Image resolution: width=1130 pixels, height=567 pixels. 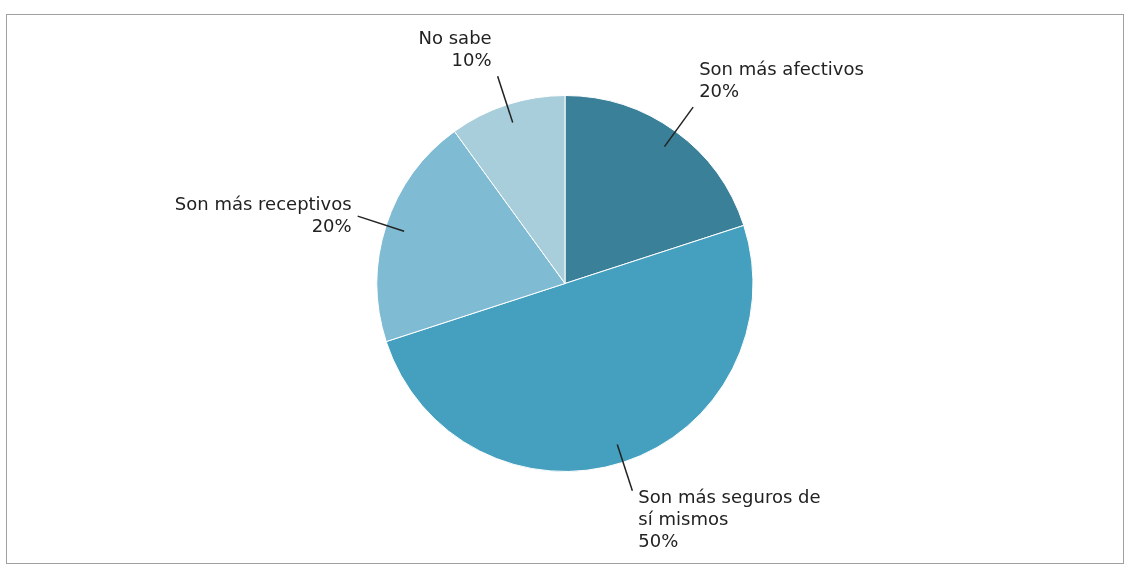 What do you see at coordinates (263, 203) in the screenshot?
I see `slice-label: Son más receptivos` at bounding box center [263, 203].